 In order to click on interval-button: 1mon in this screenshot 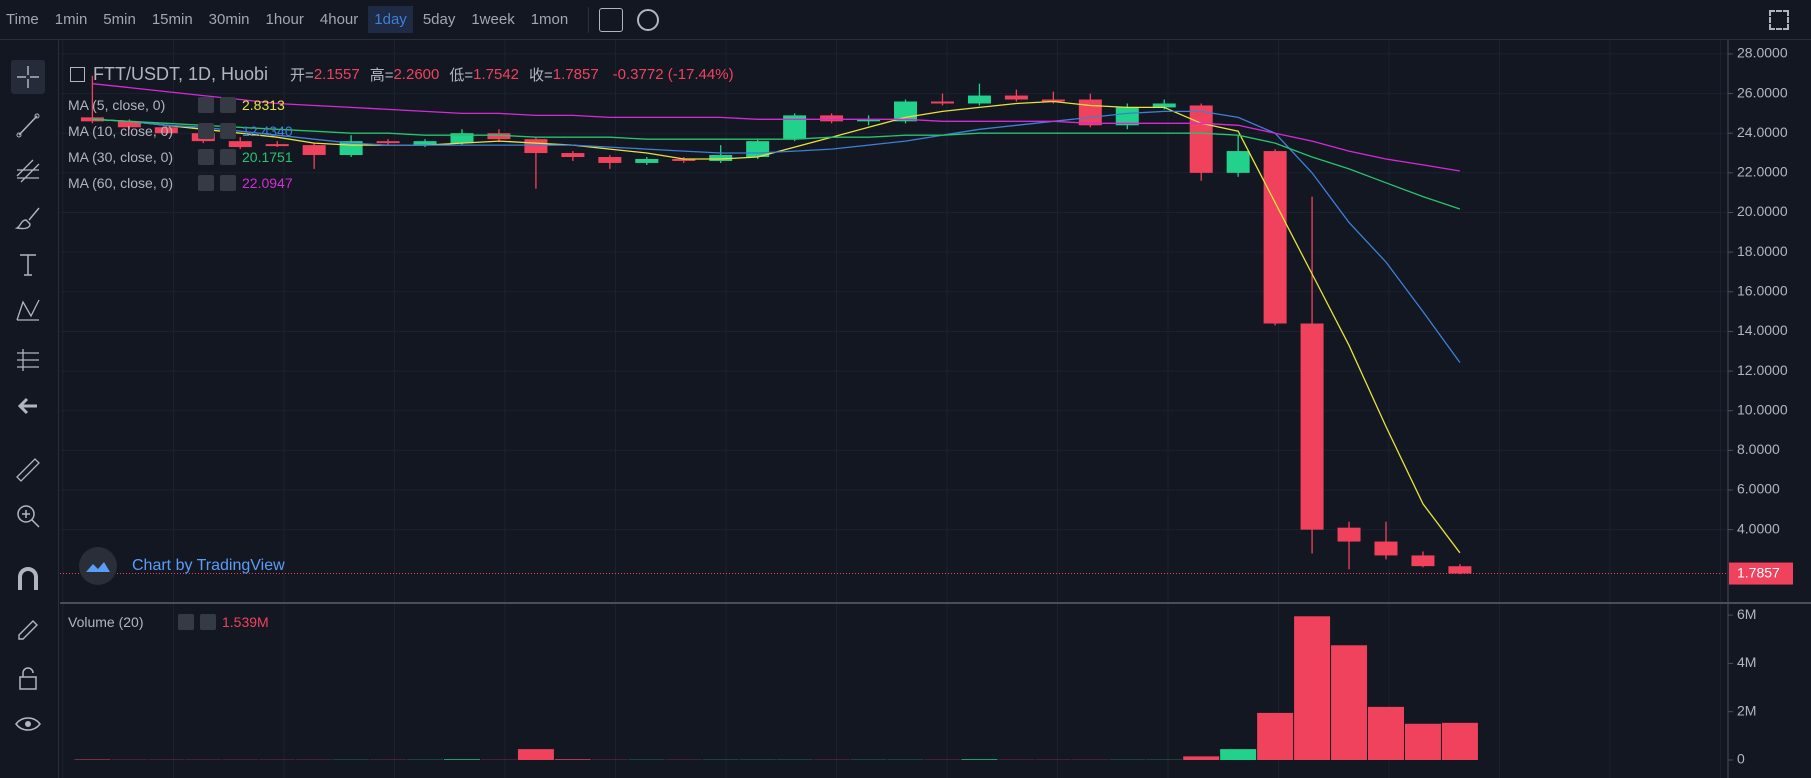, I will do `click(549, 19)`.